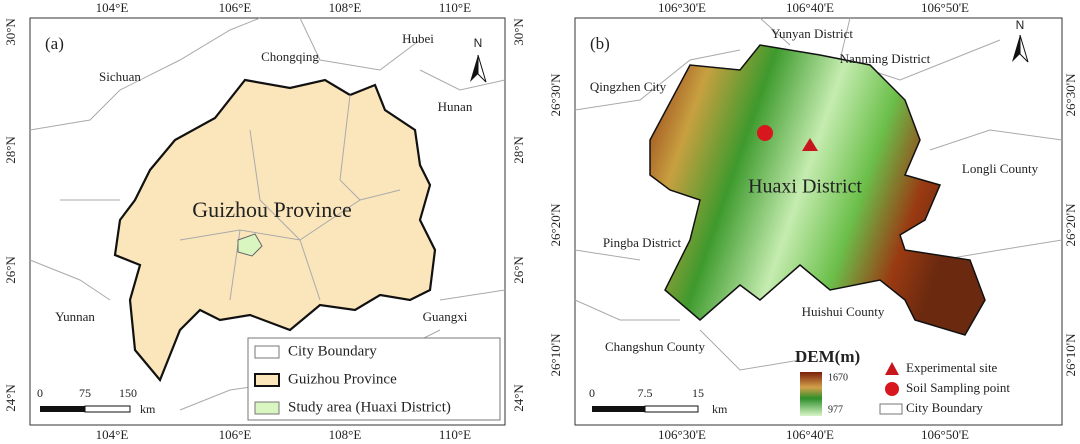 Image resolution: width=1080 pixels, height=444 pixels. What do you see at coordinates (600, 43) in the screenshot?
I see `panel-label: (b)` at bounding box center [600, 43].